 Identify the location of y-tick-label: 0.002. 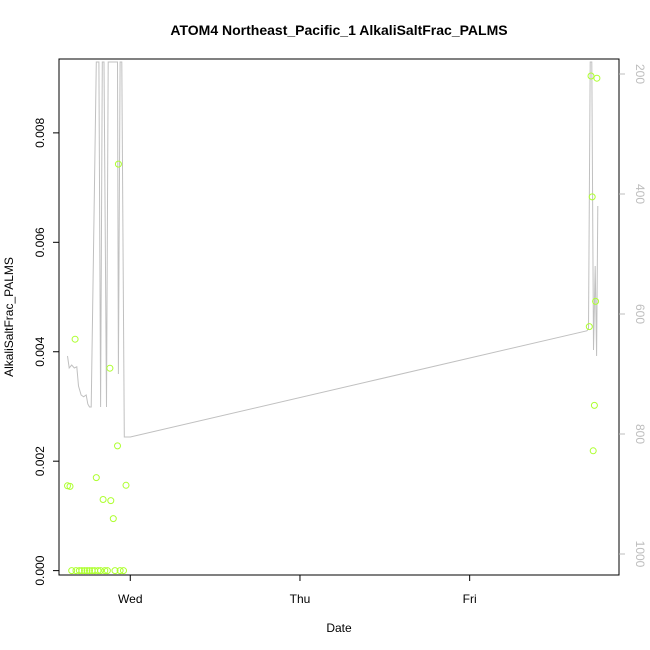
(40, 461).